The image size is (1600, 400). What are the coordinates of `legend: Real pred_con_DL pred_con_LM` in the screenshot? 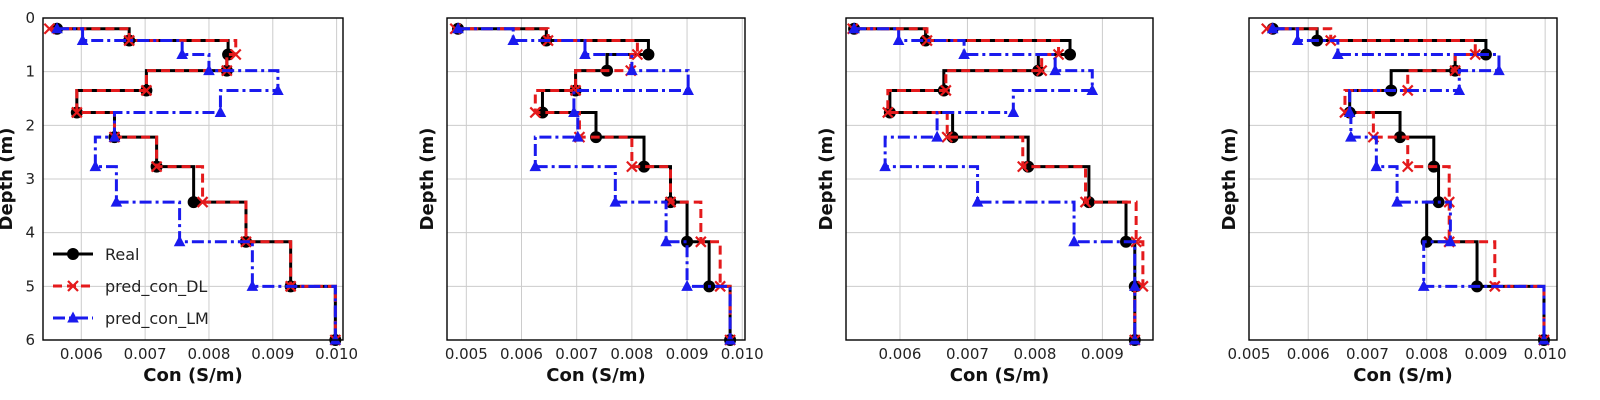 It's located at (131, 287).